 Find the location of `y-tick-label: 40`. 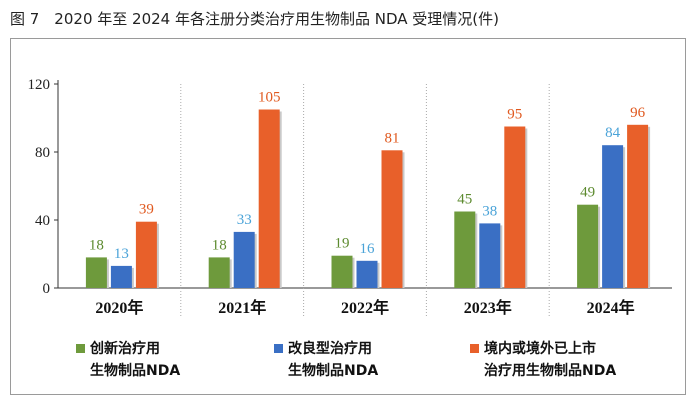

y-tick-label: 40 is located at coordinates (42, 221).